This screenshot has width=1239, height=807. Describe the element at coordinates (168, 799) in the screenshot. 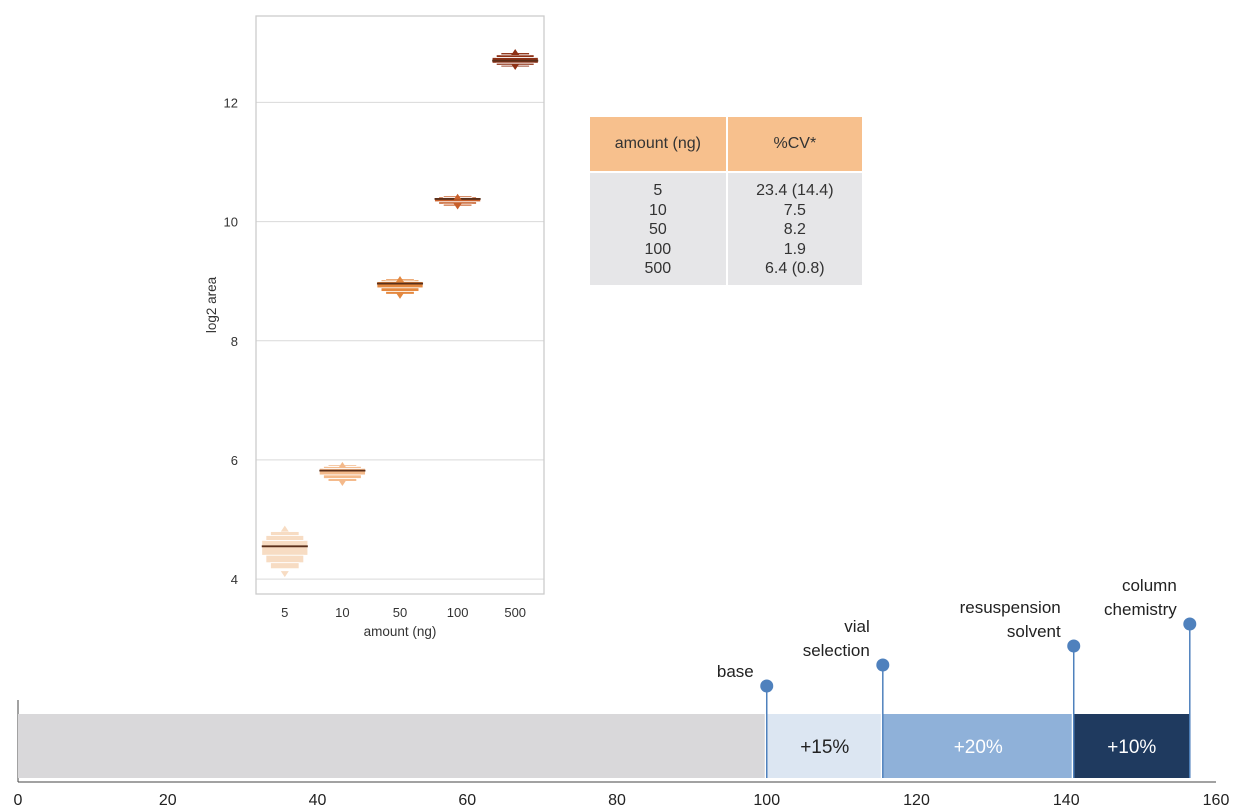

I see `x-tick-label: 20` at that location.